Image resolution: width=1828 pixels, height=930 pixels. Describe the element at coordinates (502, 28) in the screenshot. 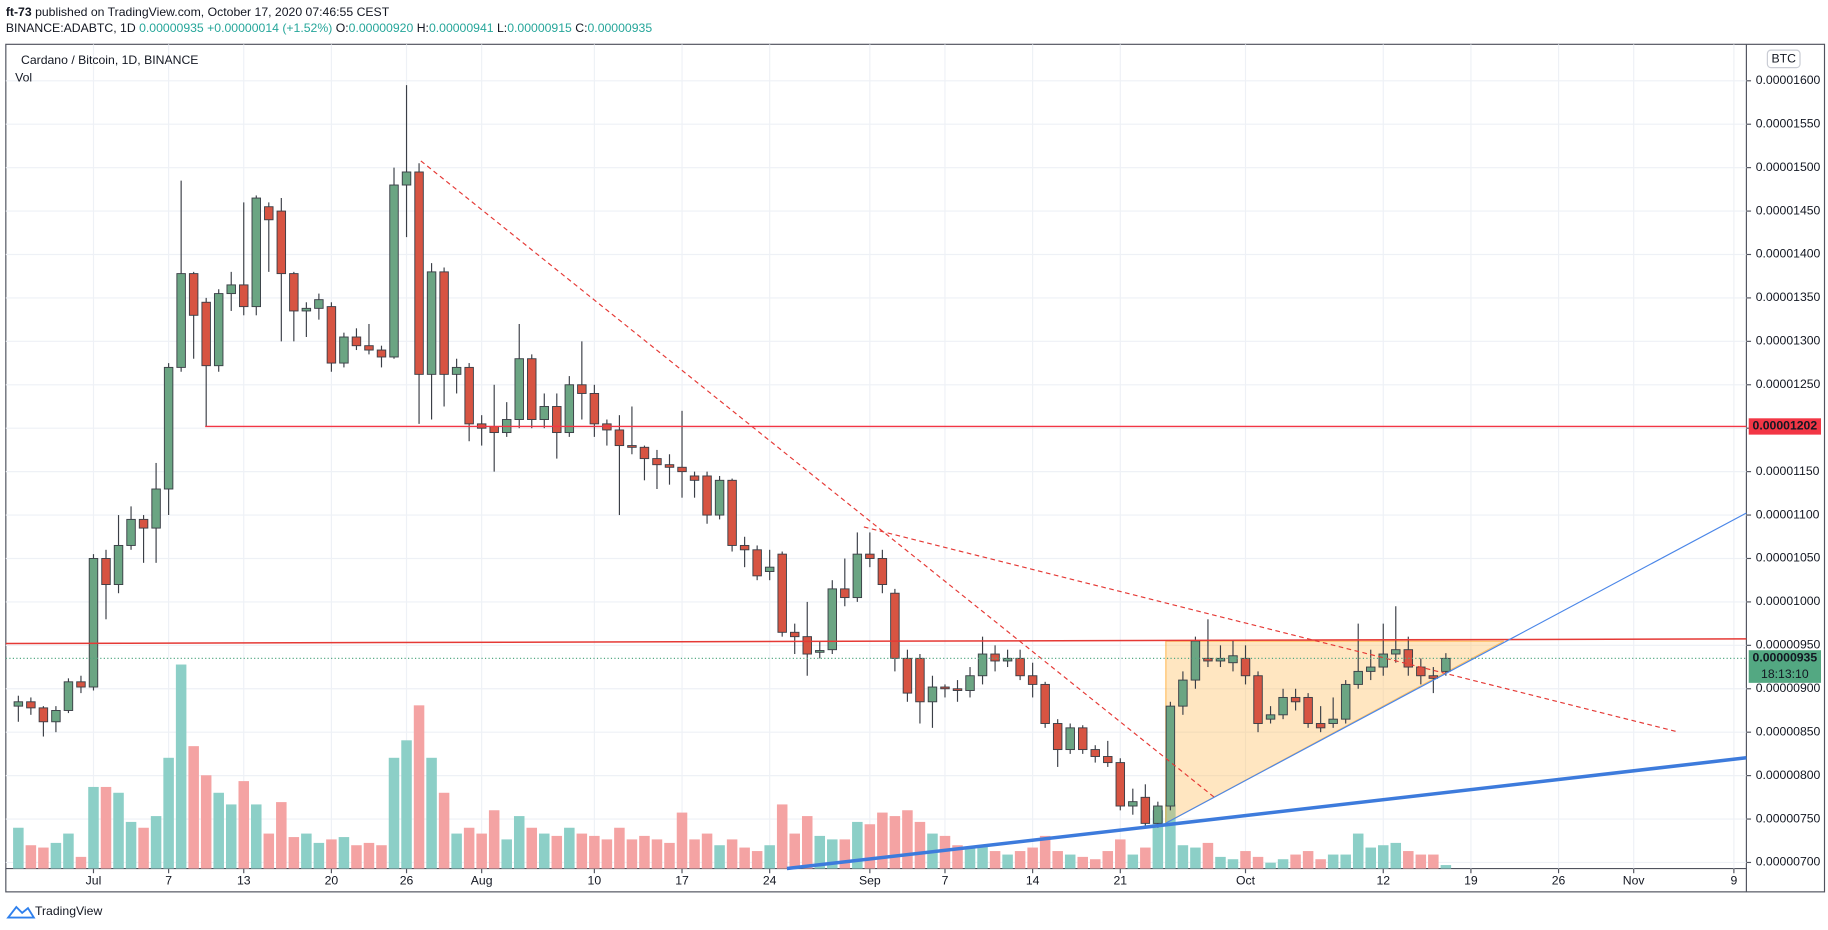

I see `ohlc-label: L:` at that location.